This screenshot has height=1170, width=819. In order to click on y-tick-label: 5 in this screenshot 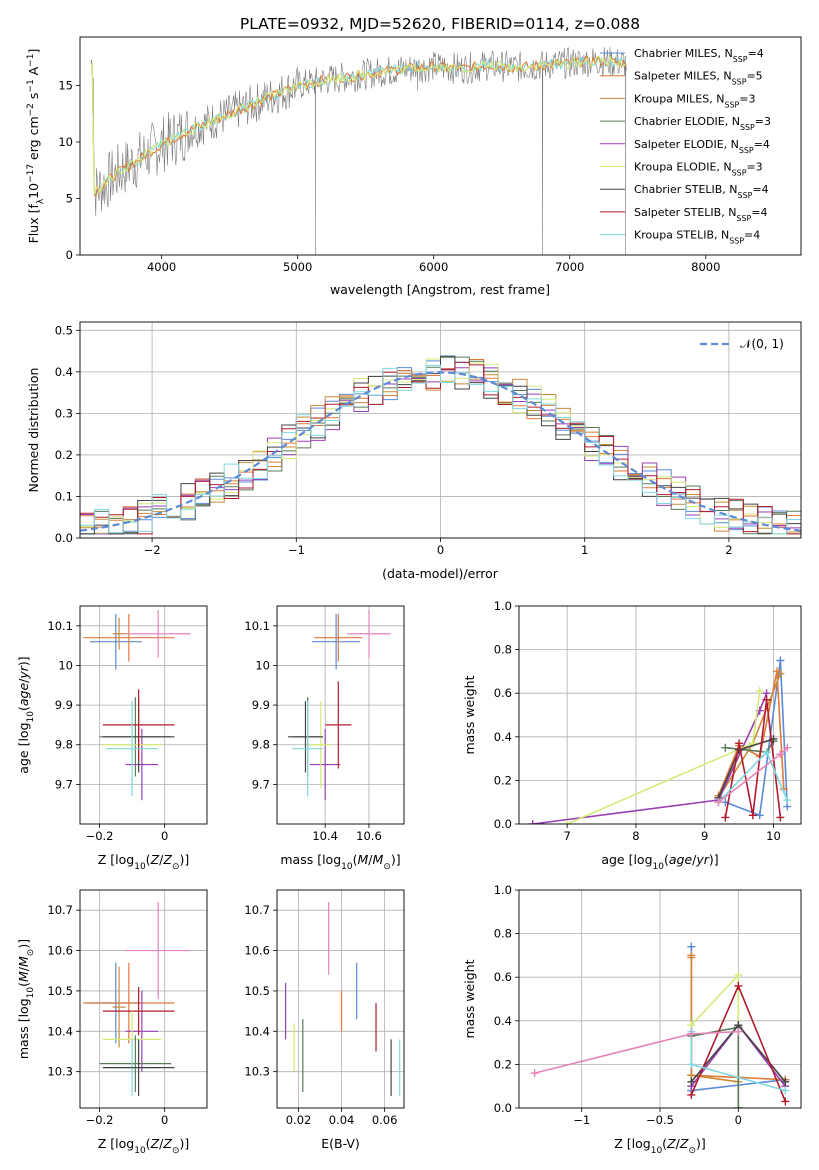, I will do `click(69, 199)`.